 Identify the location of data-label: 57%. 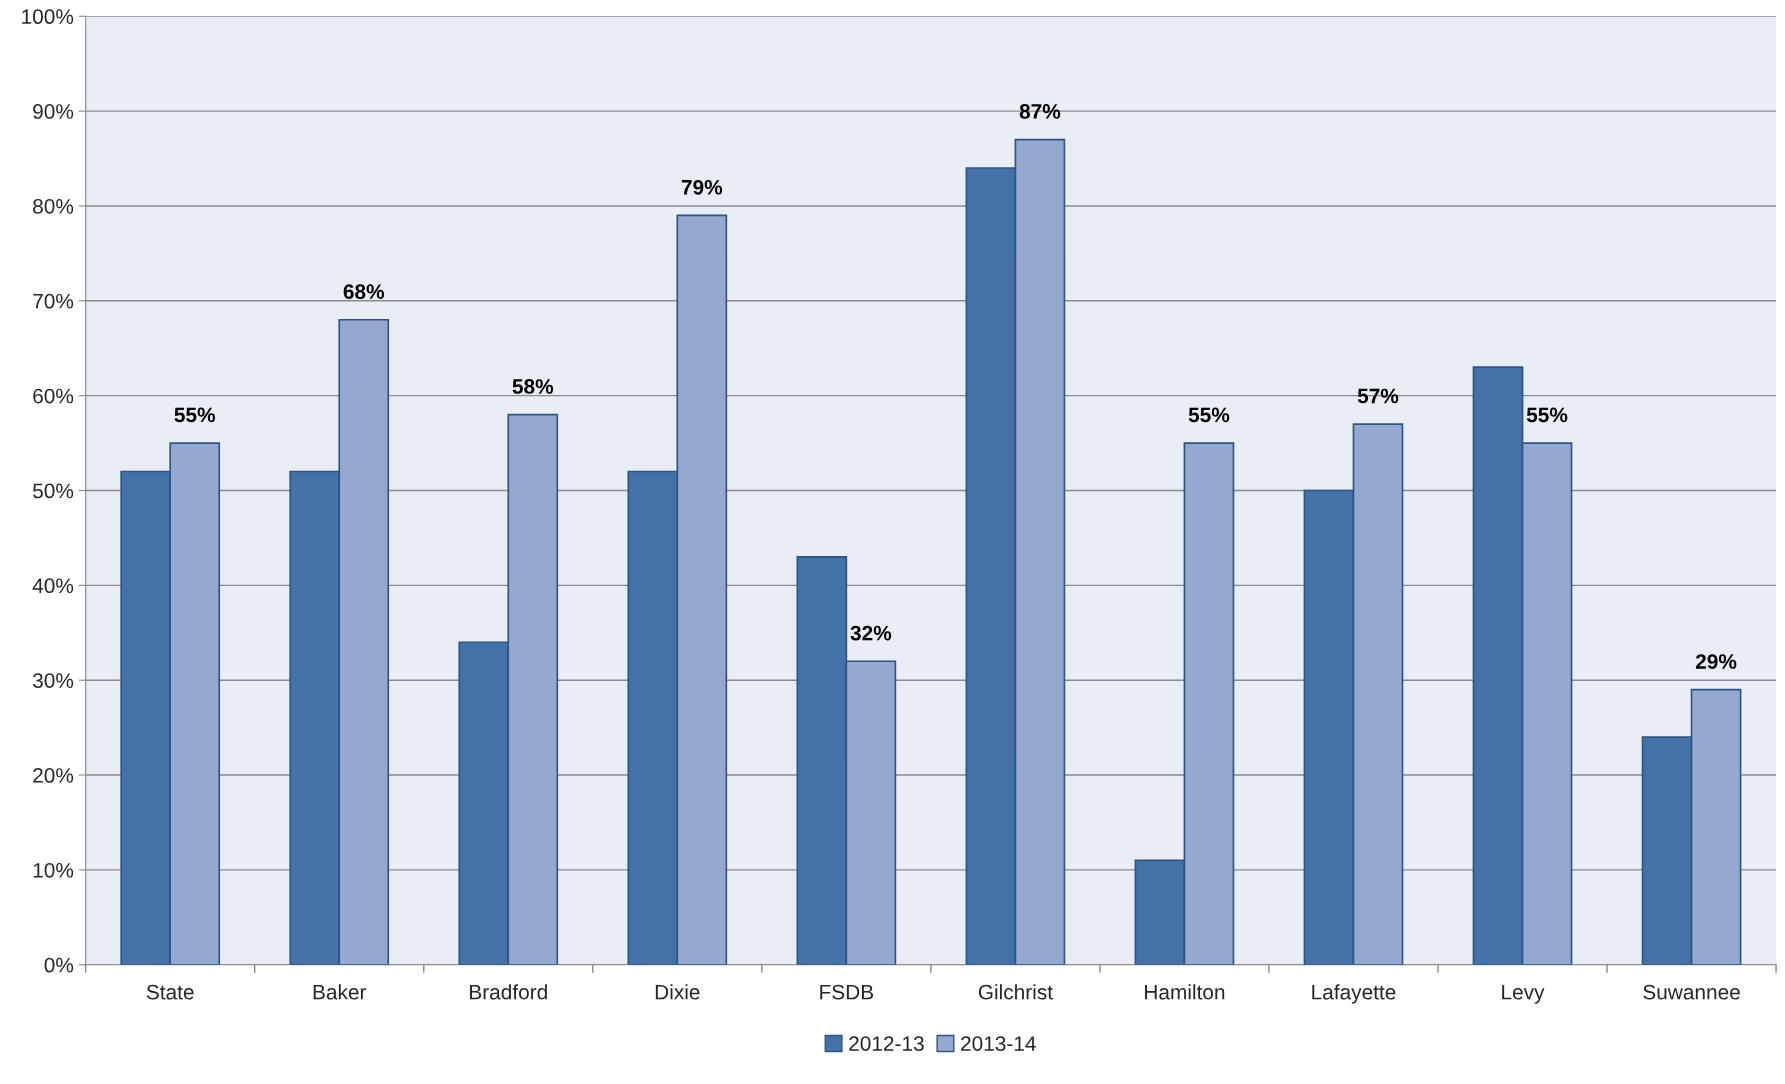
(1378, 396).